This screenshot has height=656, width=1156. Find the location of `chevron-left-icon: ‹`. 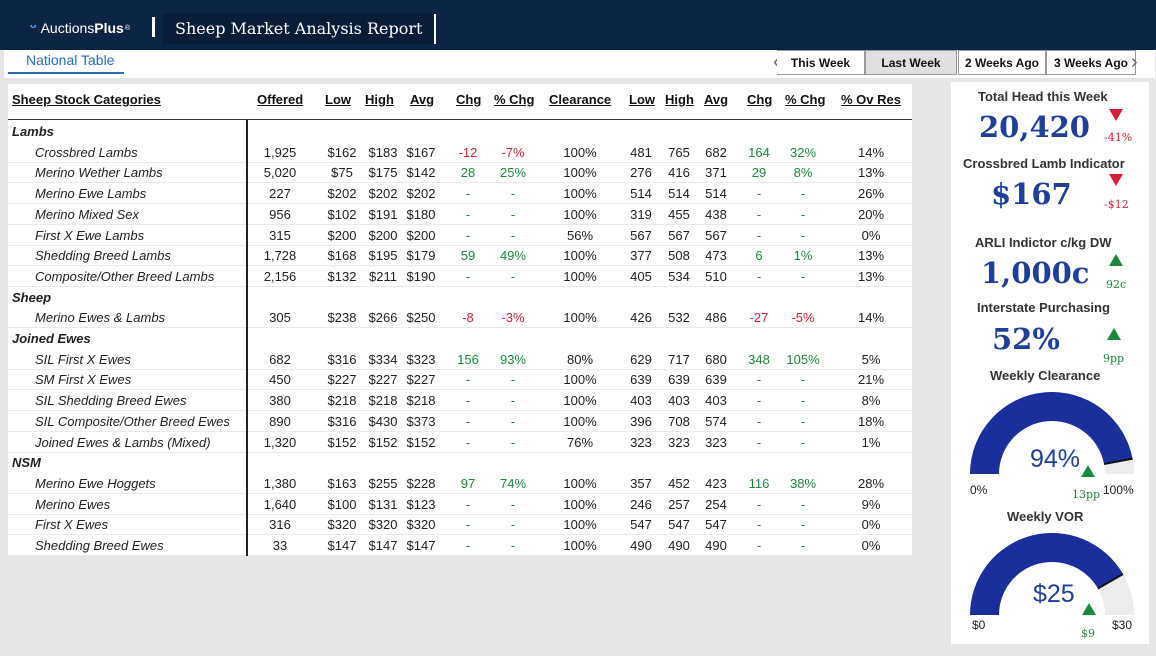

chevron-left-icon: ‹ is located at coordinates (776, 62).